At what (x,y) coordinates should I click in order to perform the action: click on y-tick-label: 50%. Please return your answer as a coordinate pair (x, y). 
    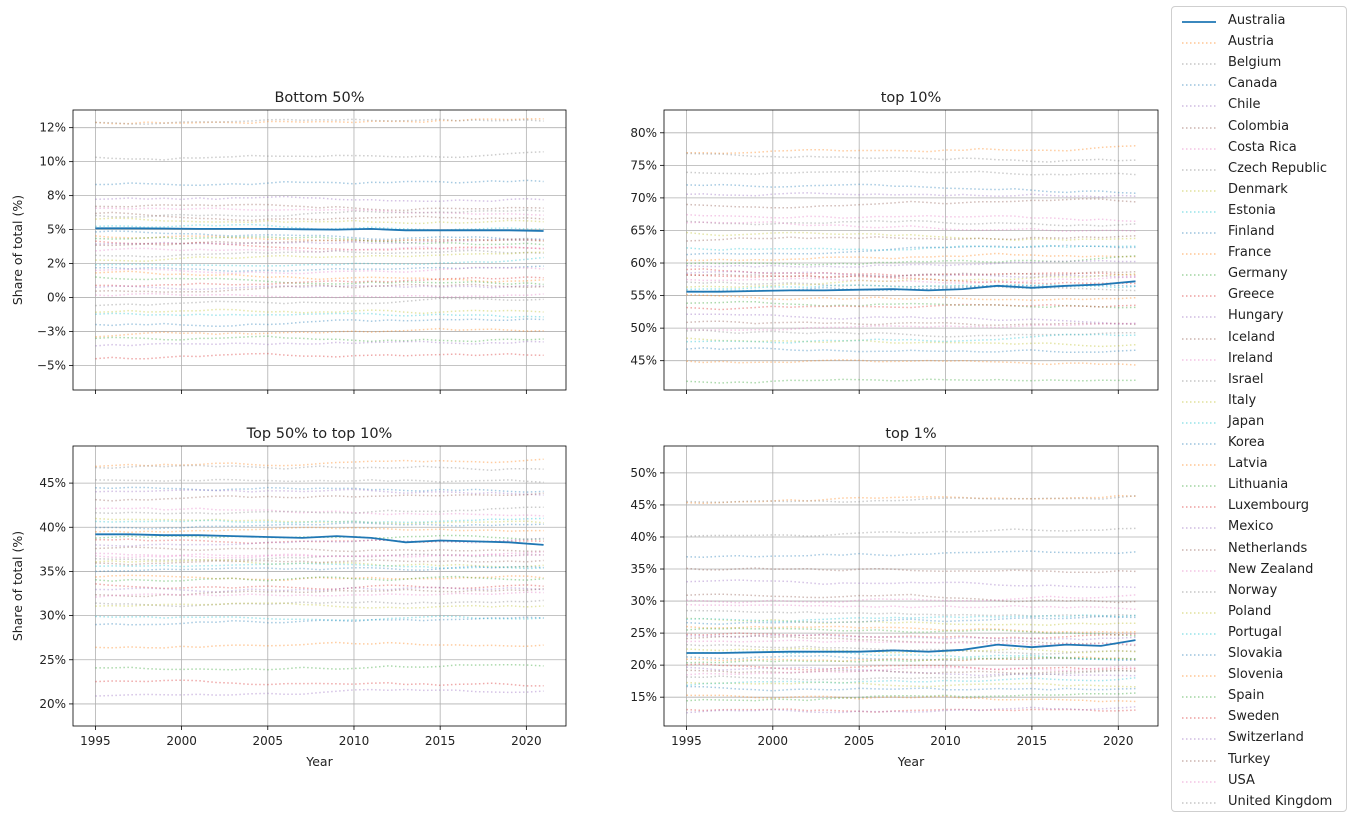
    Looking at the image, I should click on (643, 328).